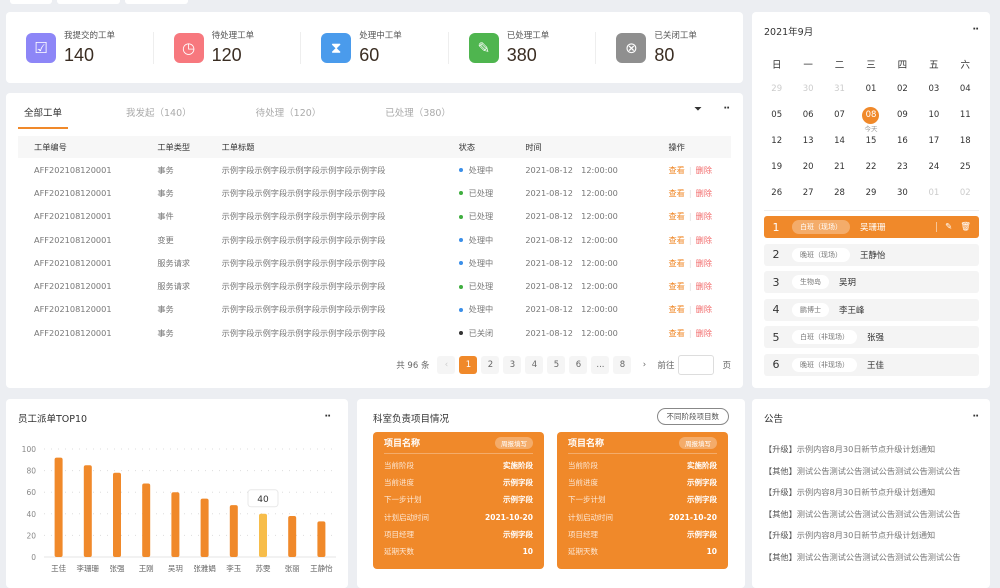 The width and height of the screenshot is (1000, 588). I want to click on filter-icon: ⏷, so click(698, 109).